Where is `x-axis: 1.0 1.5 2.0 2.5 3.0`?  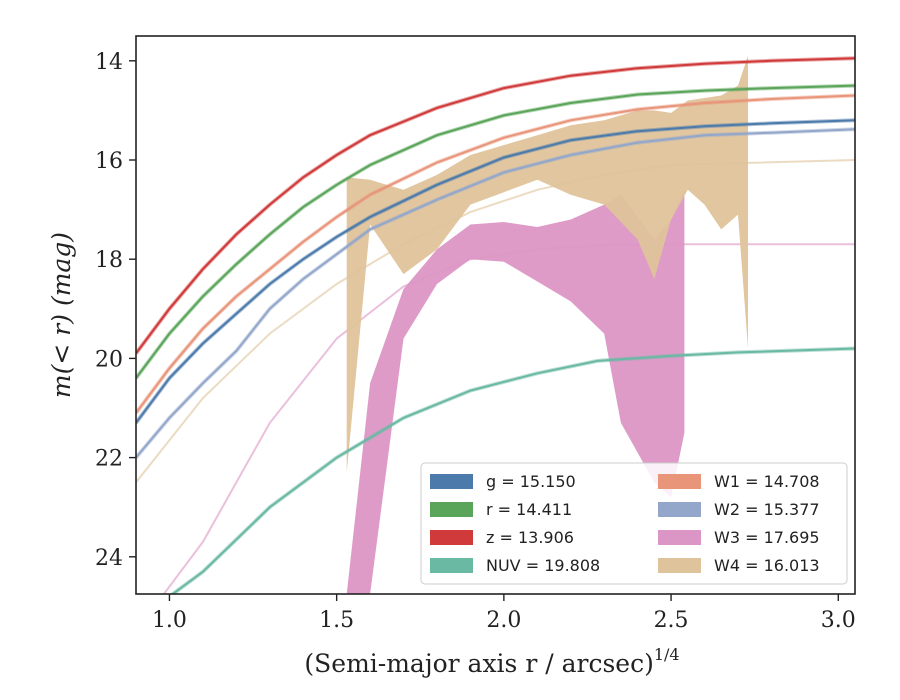
x-axis: 1.0 1.5 2.0 2.5 3.0 is located at coordinates (504, 613).